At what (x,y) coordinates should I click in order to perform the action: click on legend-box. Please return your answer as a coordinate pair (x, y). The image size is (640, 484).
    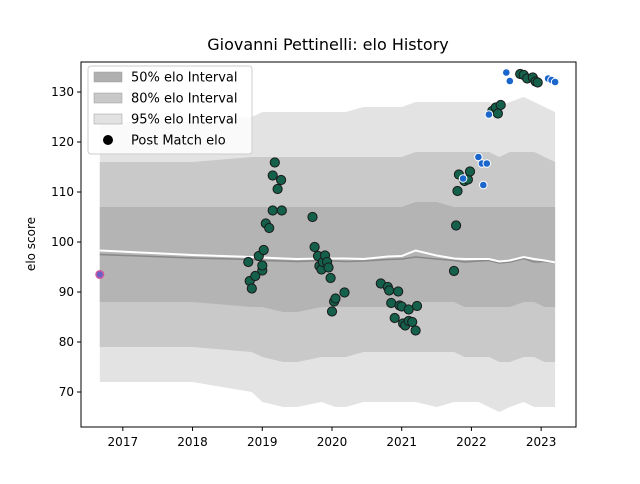
    Looking at the image, I should click on (170, 110).